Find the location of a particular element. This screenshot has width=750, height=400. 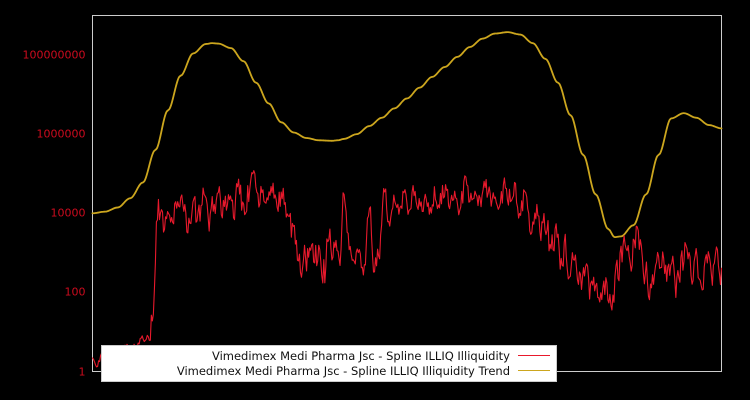

y-axis-tick-label: 10000 is located at coordinates (68, 213).